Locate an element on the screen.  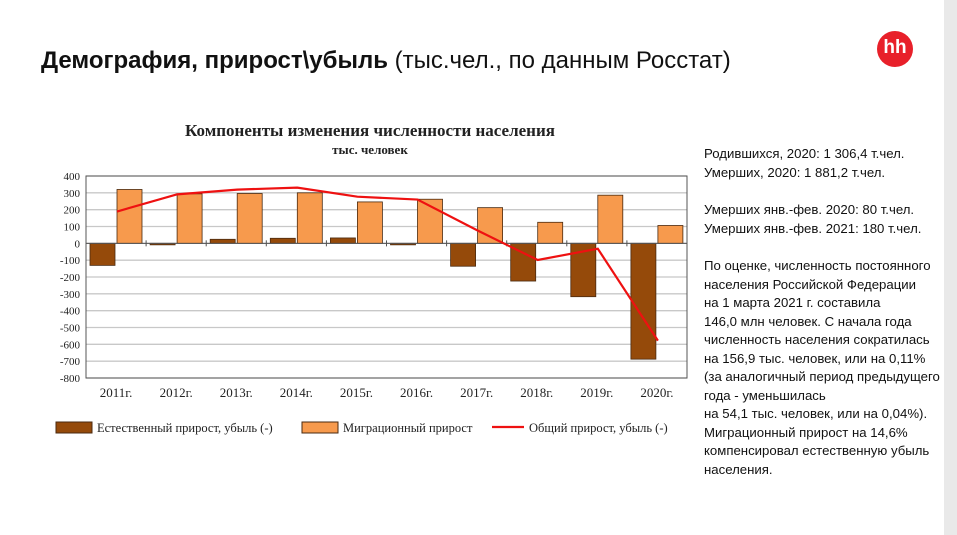
x-tick-label: 2020г. is located at coordinates (656, 392).